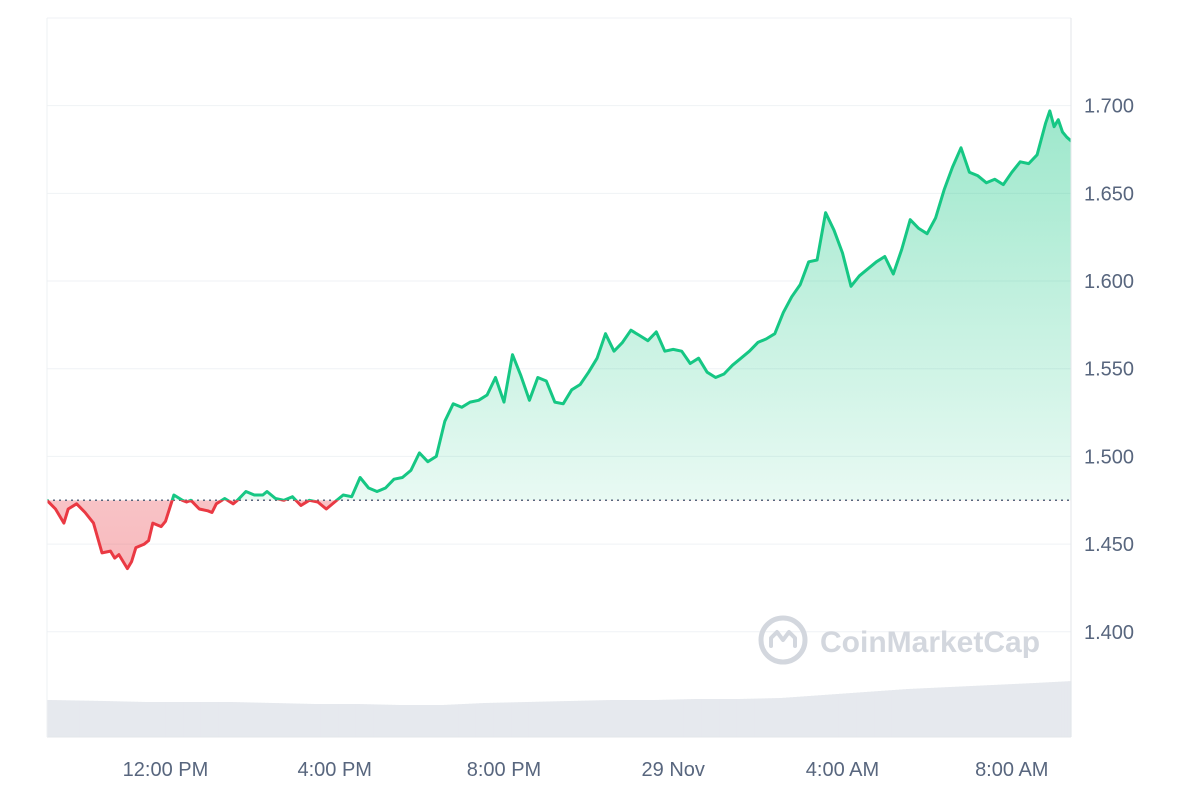  I want to click on x-tick-label: 29 Nov, so click(673, 770).